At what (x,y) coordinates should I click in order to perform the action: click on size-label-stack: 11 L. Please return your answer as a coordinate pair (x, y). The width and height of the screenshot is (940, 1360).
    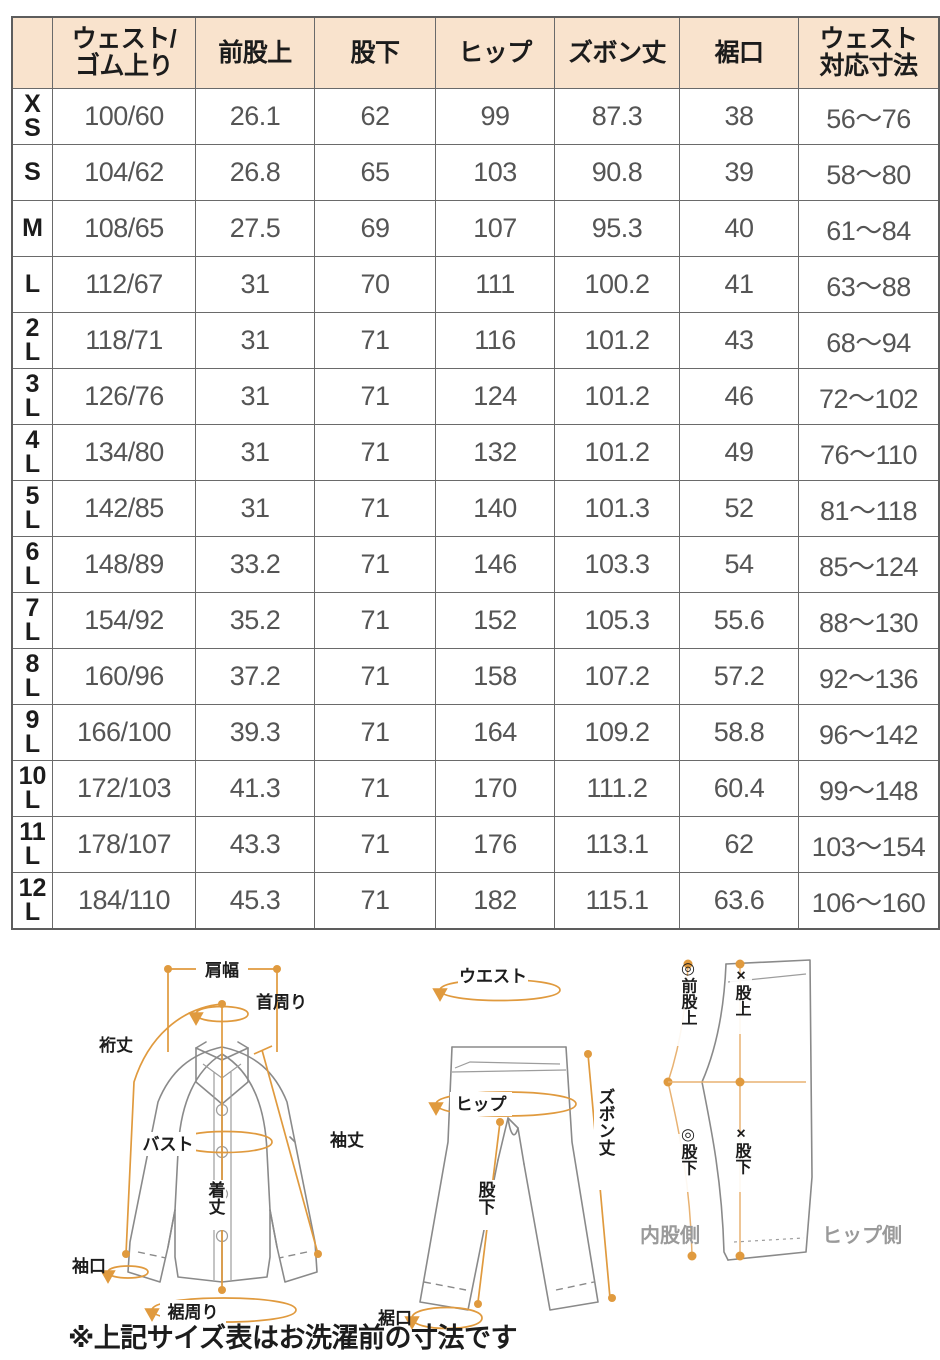
    Looking at the image, I should click on (32, 844).